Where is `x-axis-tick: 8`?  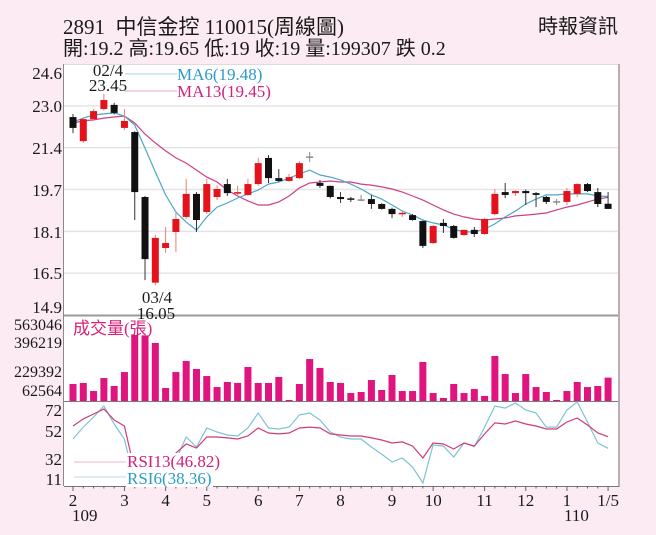
x-axis-tick: 8 is located at coordinates (340, 500).